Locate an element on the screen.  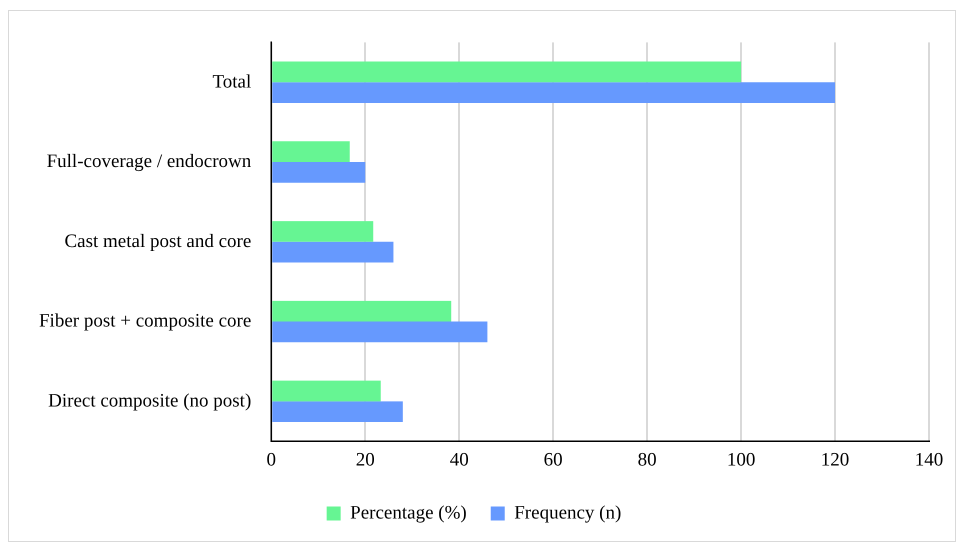
legend-label: Frequency (n) is located at coordinates (568, 513).